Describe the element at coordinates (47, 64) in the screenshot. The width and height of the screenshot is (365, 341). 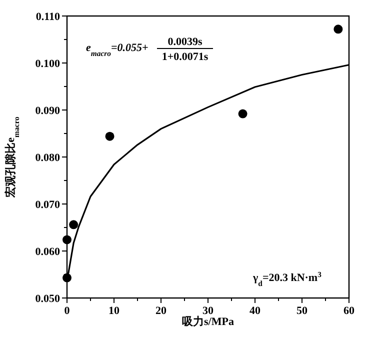
I see `y-tick-label: 0.100` at that location.